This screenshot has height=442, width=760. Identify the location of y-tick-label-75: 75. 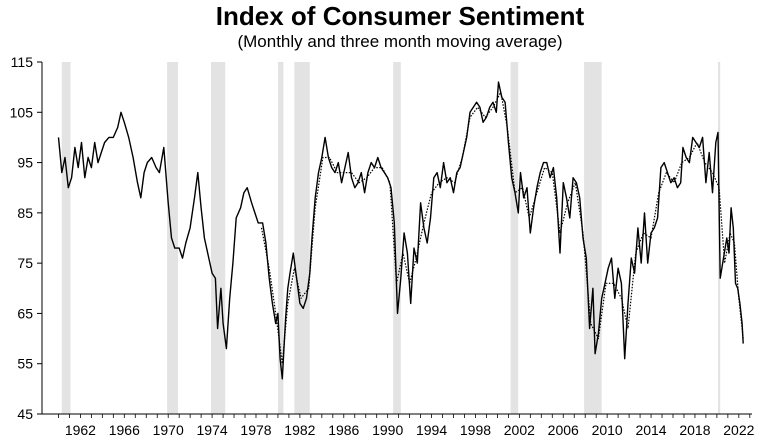
(25, 263).